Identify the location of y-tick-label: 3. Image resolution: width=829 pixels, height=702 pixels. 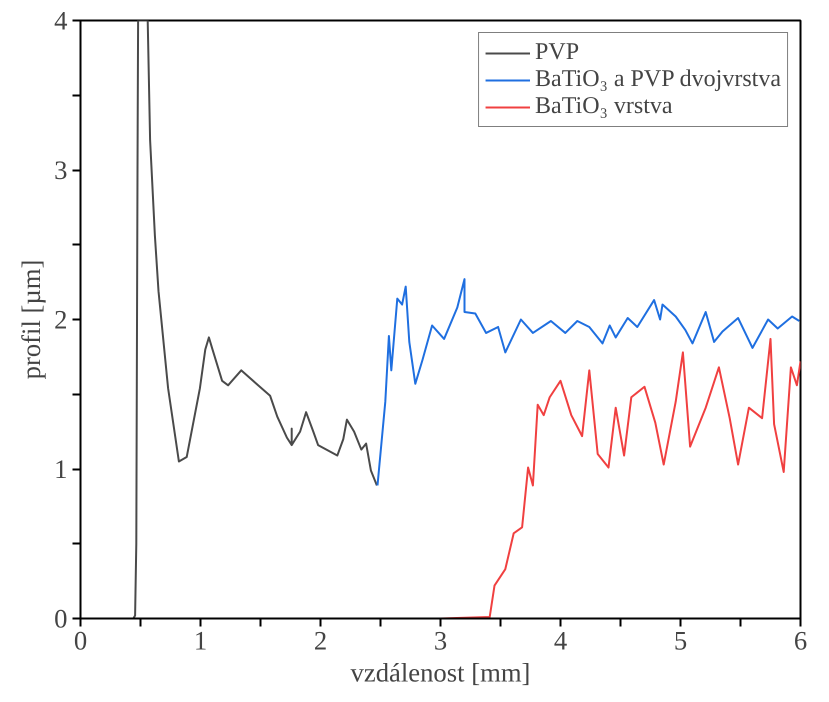
(61, 170).